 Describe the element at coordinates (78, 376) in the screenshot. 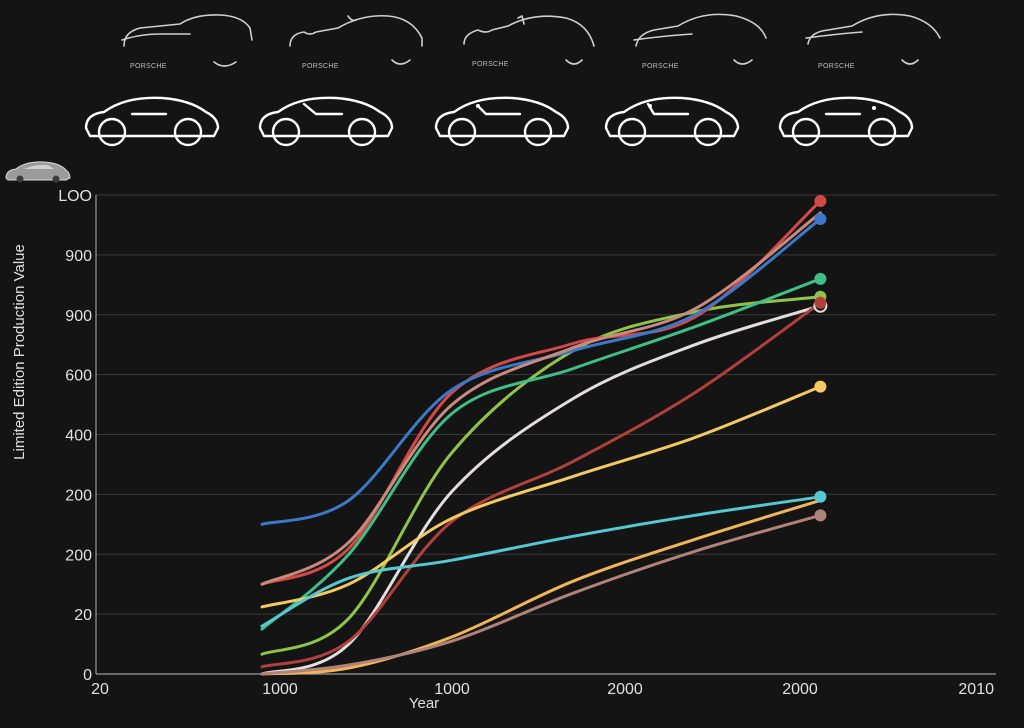

I see `y-tick-label: 600` at that location.